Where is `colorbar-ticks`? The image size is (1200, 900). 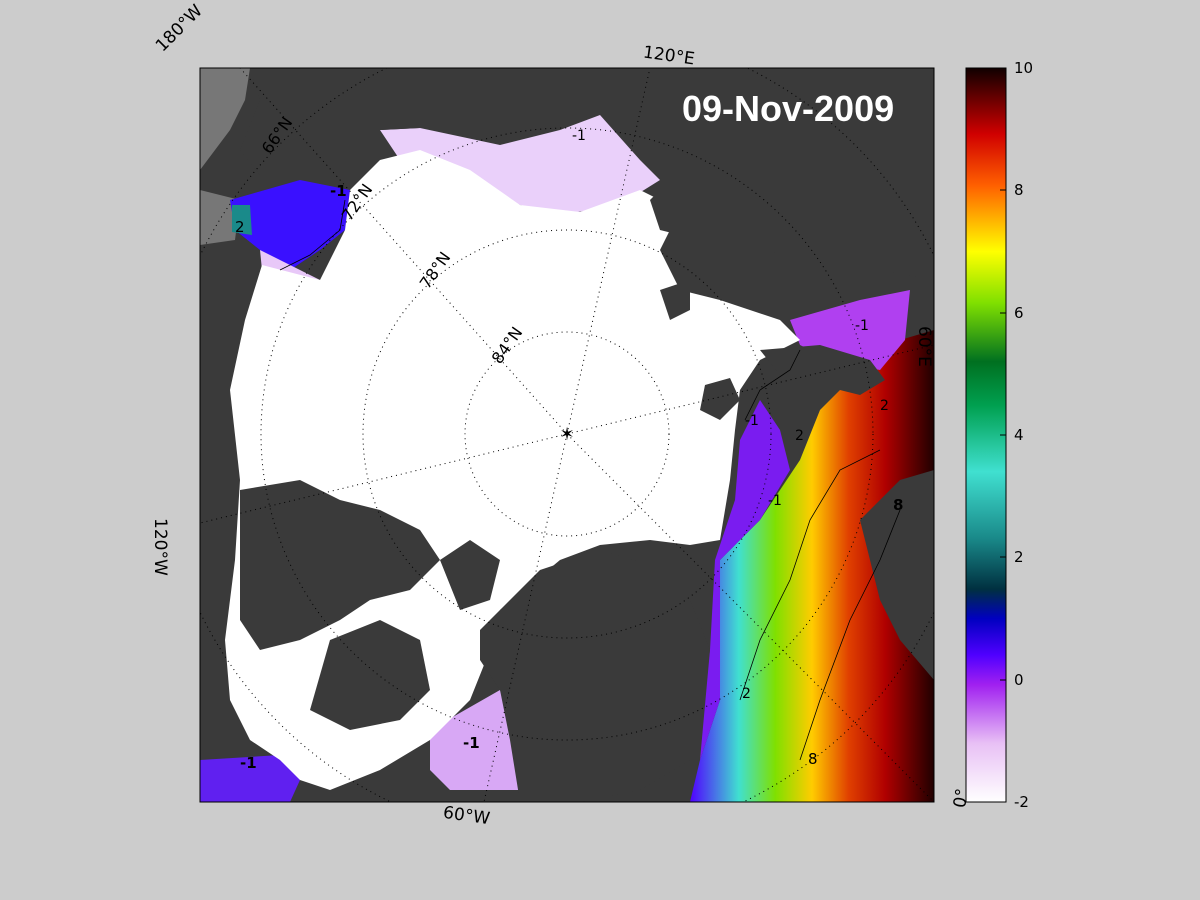
colorbar-ticks is located at coordinates (1003, 435).